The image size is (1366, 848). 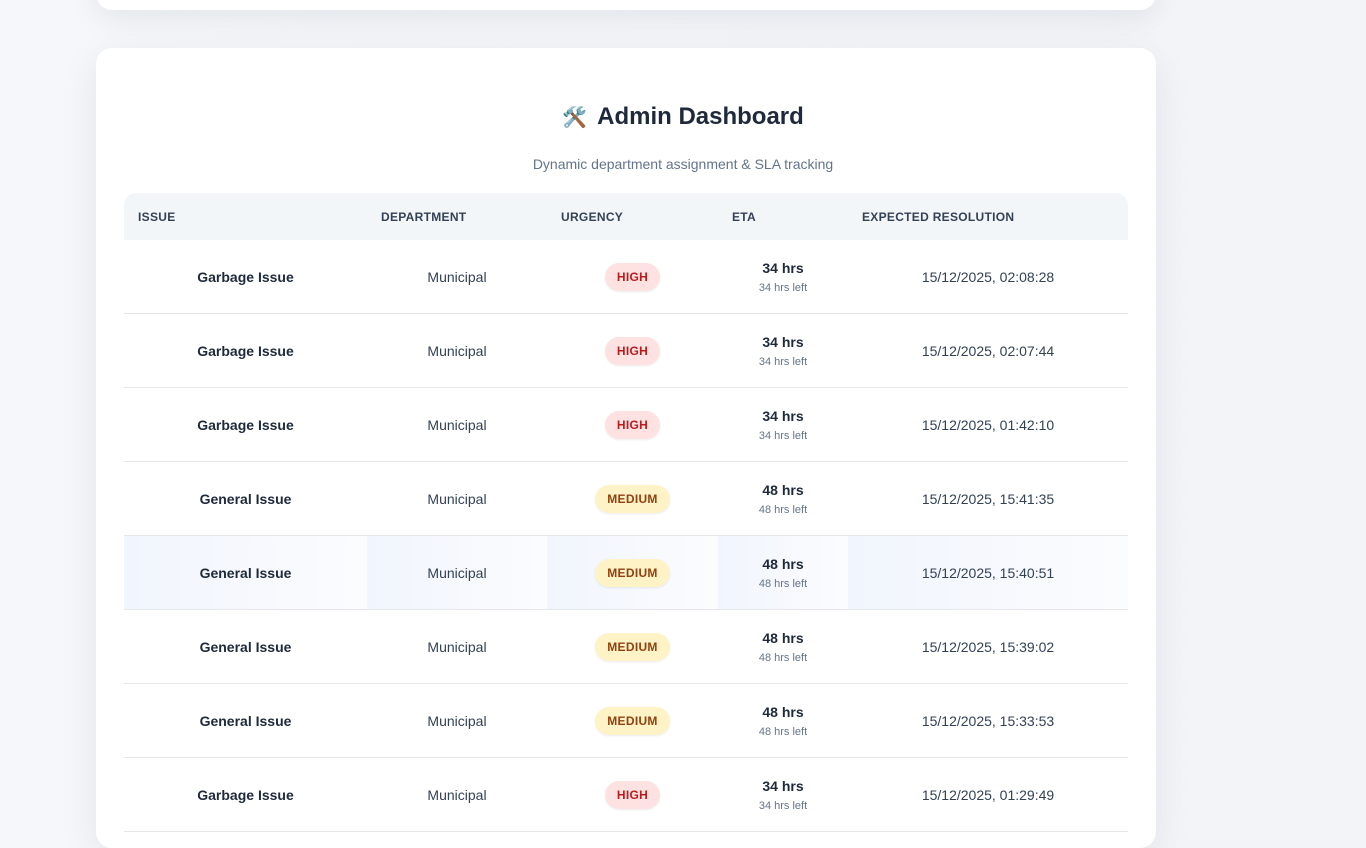 What do you see at coordinates (988, 277) in the screenshot?
I see `expected-resolution-cell: 15/12/2025, 02:08:28` at bounding box center [988, 277].